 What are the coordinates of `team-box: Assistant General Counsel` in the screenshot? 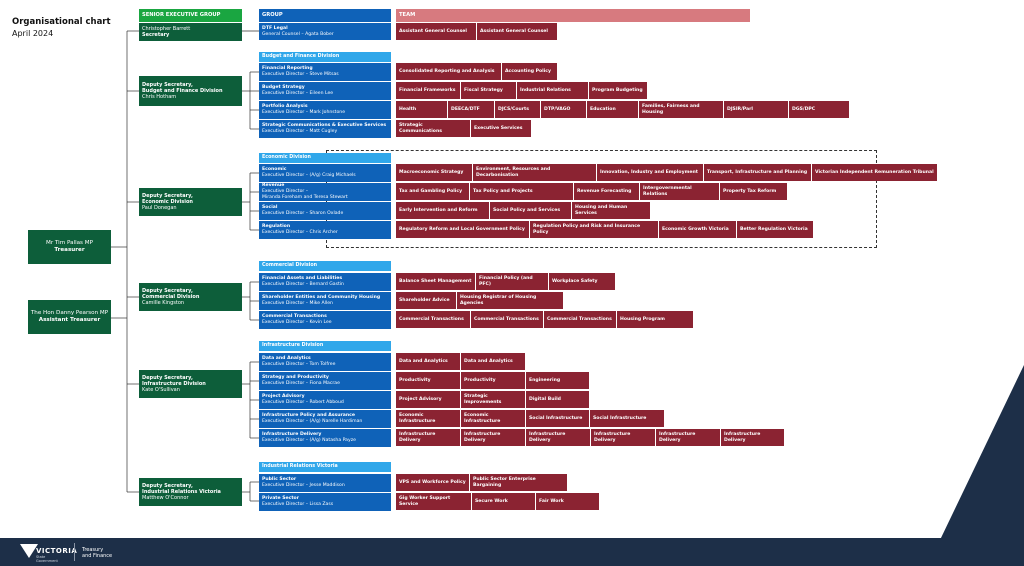 It's located at (436, 31).